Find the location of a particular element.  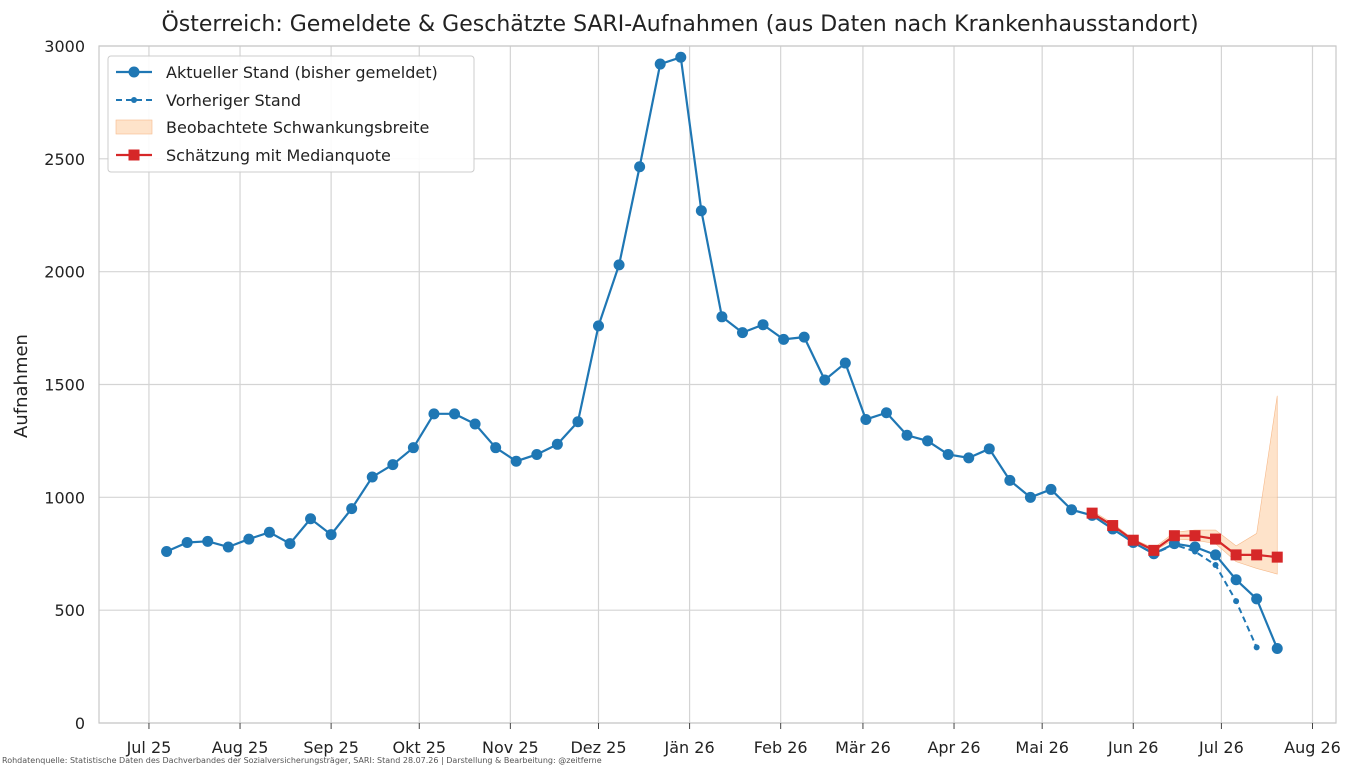

legend-estimate-marker is located at coordinates (134, 155).